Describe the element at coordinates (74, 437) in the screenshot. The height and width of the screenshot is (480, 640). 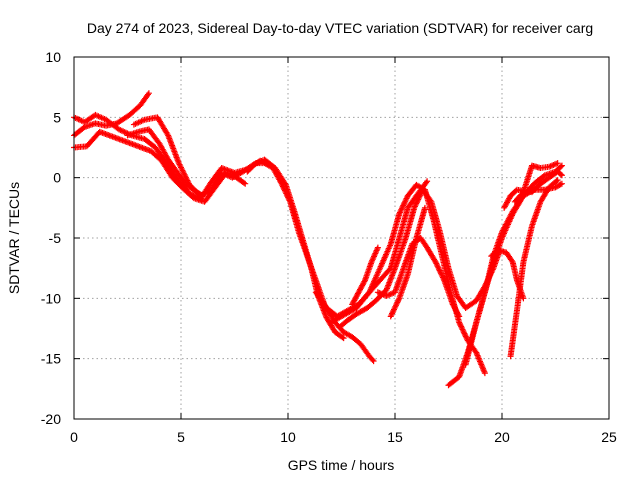
I see `x-tick-label: 0` at that location.